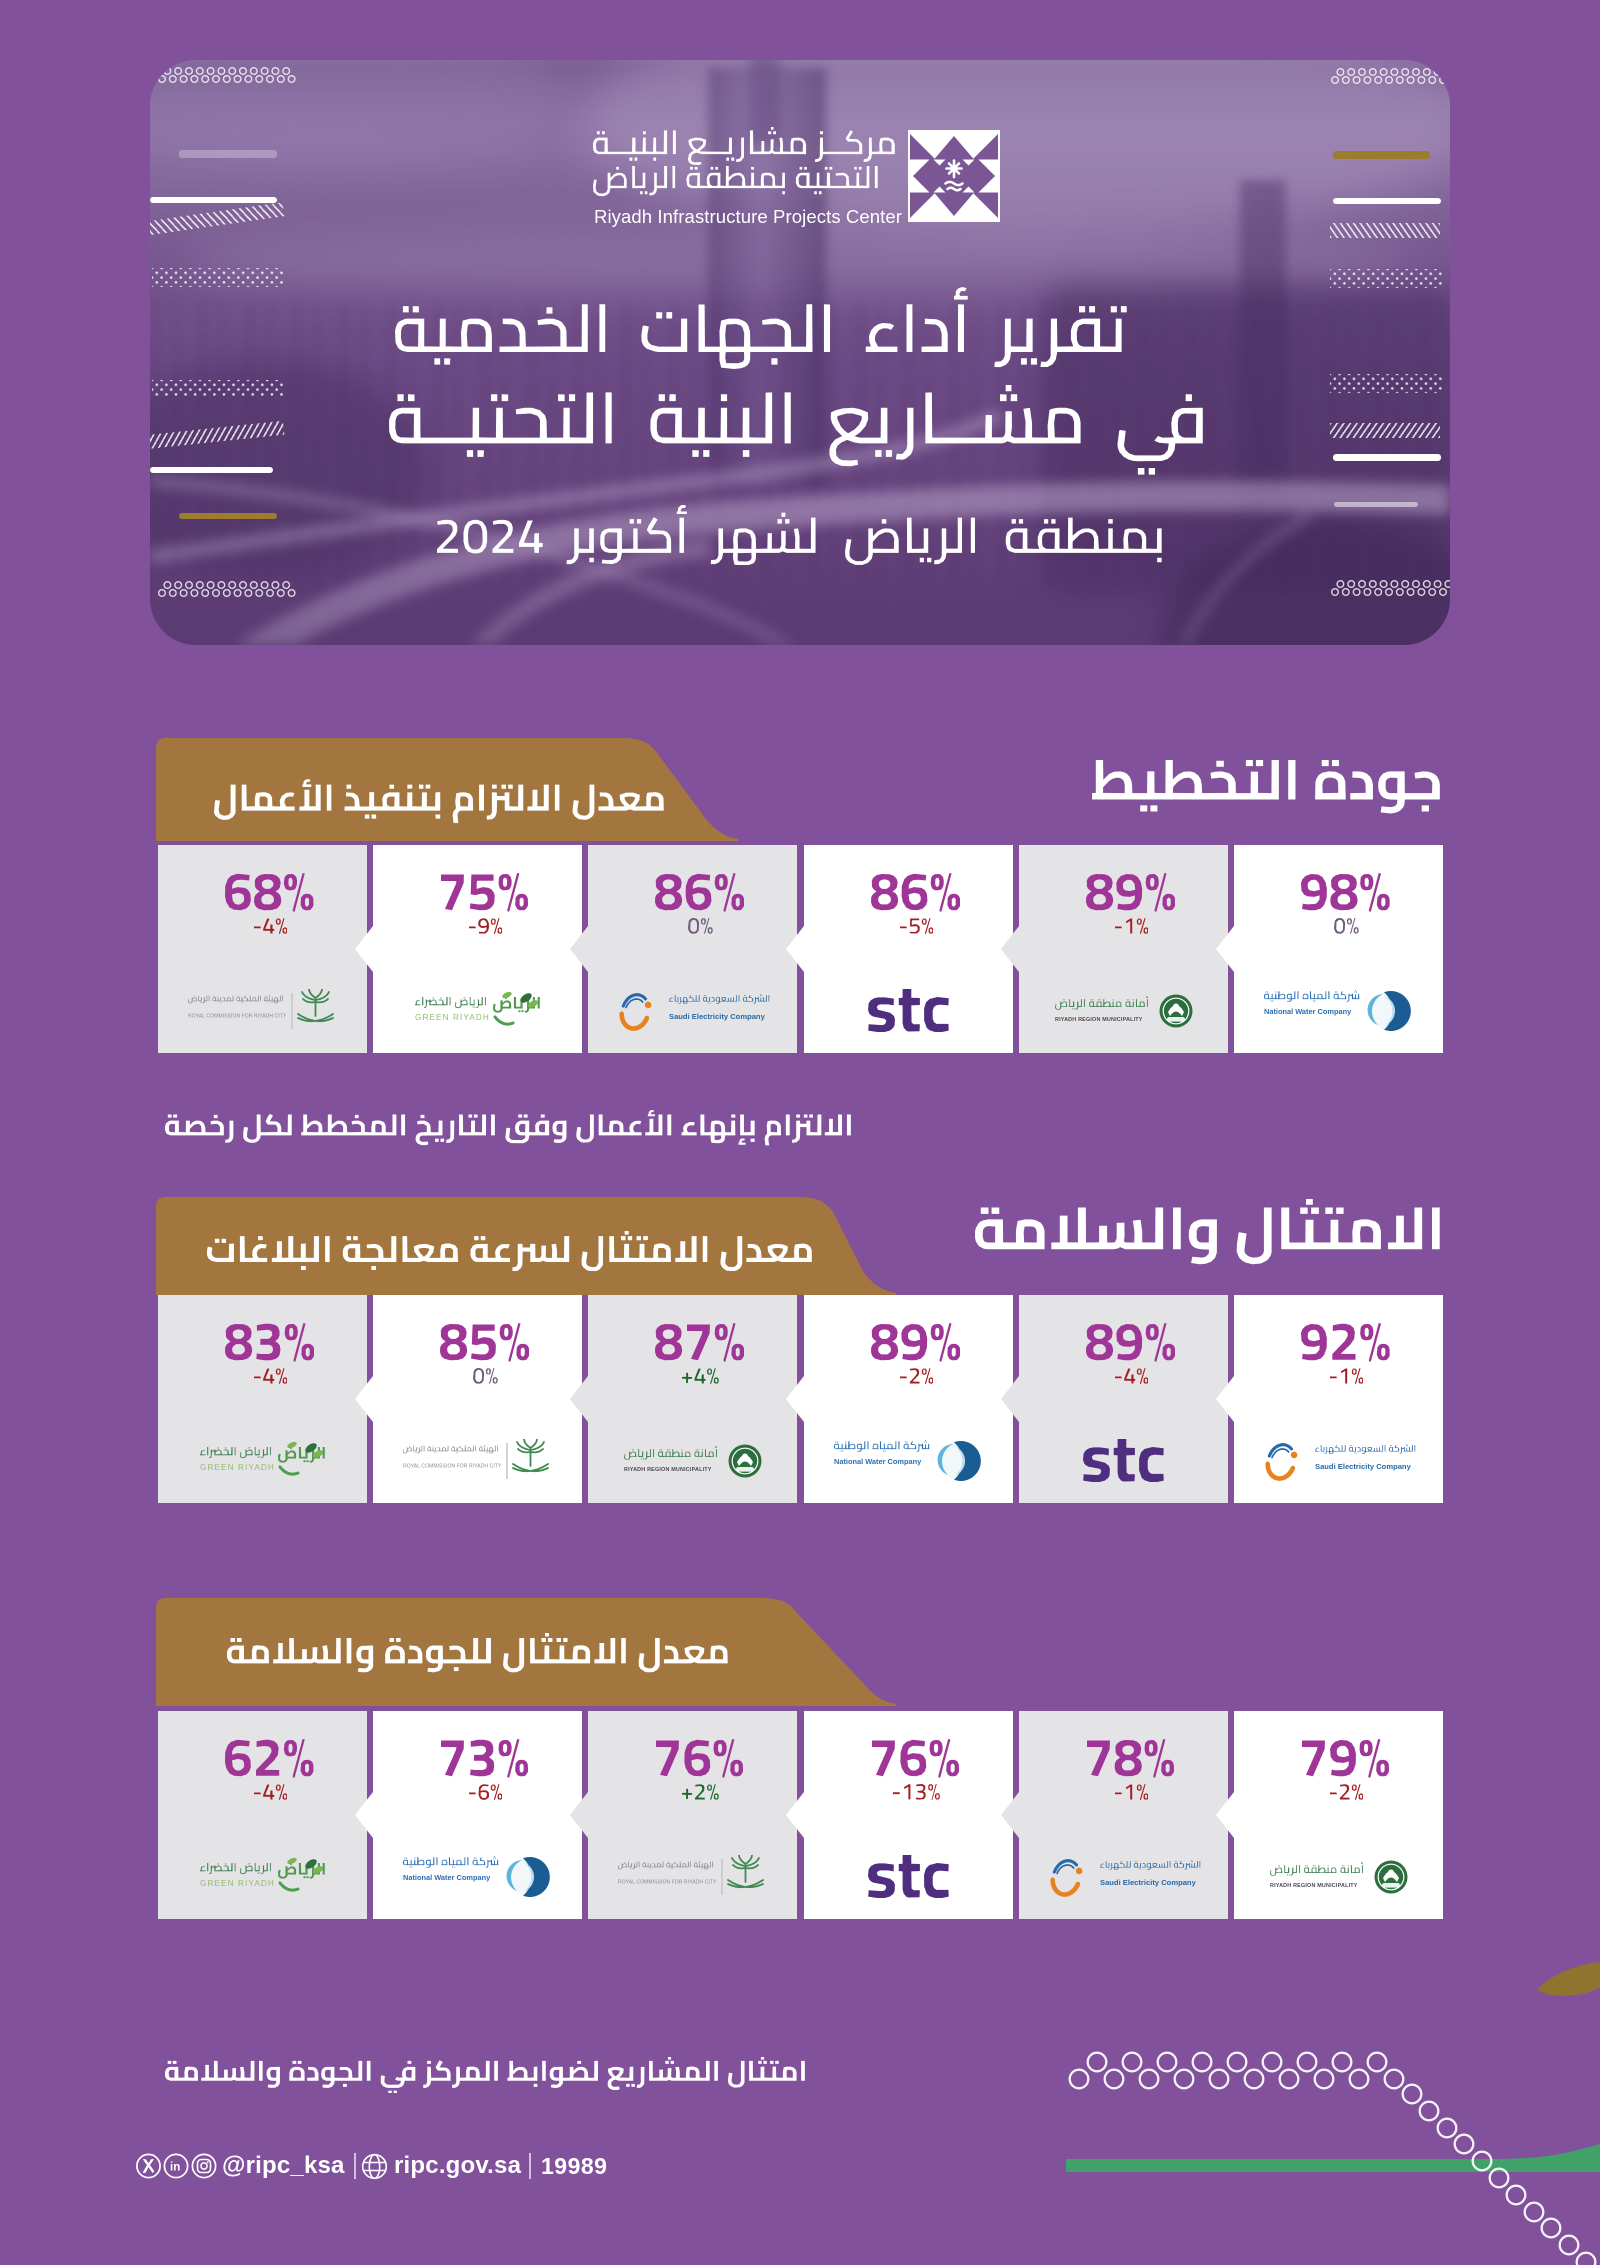 Image resolution: width=1600 pixels, height=2265 pixels. Describe the element at coordinates (175, 2168) in the screenshot. I see `svg-text: in` at that location.